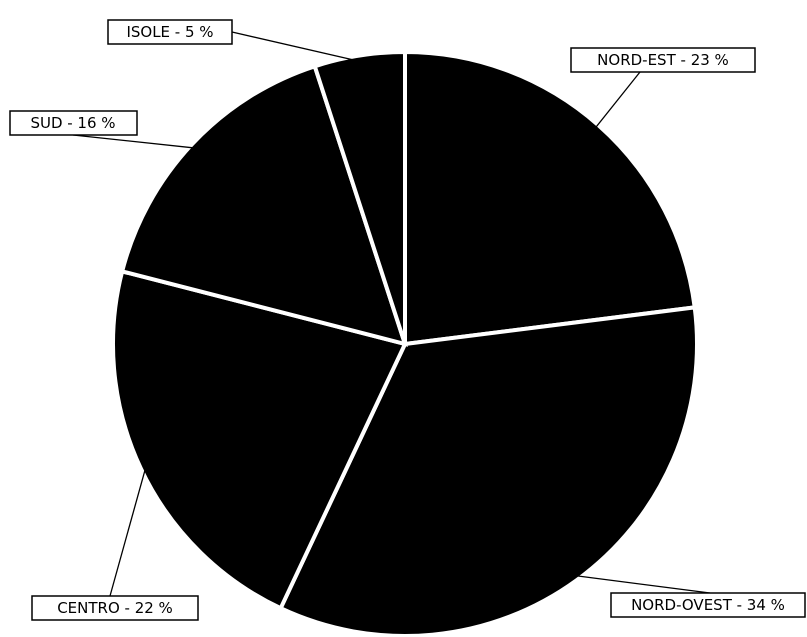  I want to click on label-text-nord-est: NORD-EST - 23 %, so click(663, 60).